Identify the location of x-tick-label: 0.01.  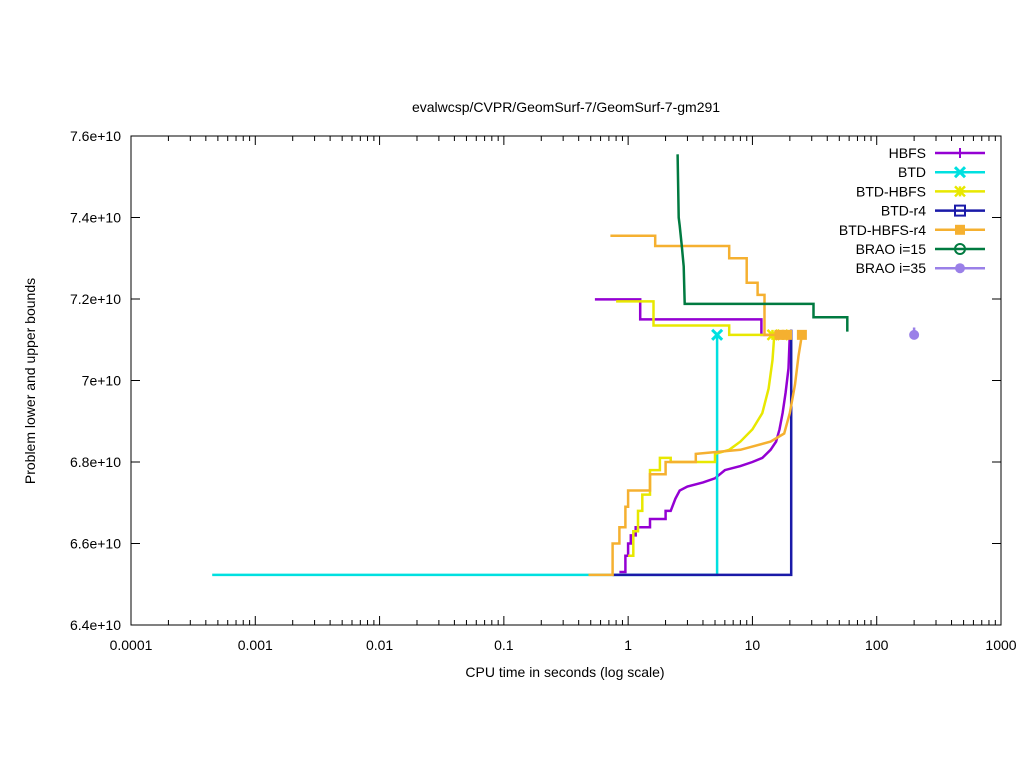
(379, 645).